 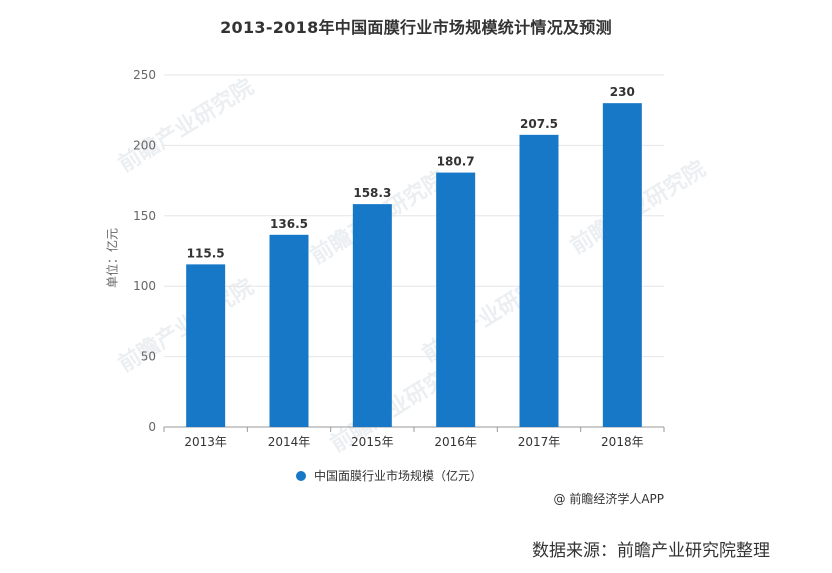 I want to click on data-label: 115.5, so click(x=206, y=253).